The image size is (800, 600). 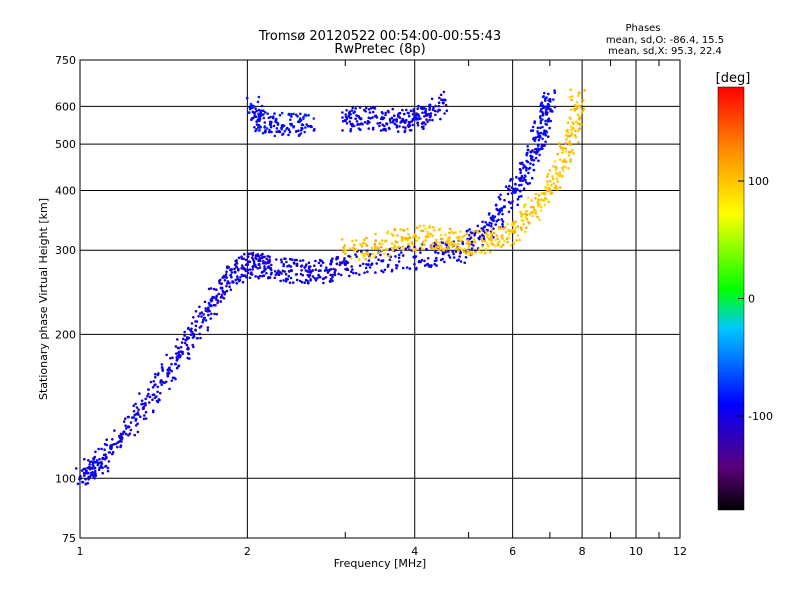 I want to click on colorbar-label: [deg], so click(x=733, y=78).